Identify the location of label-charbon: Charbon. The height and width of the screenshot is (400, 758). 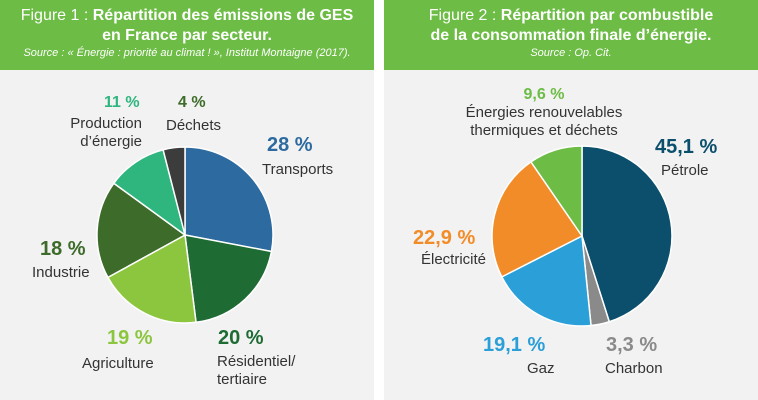
(634, 368).